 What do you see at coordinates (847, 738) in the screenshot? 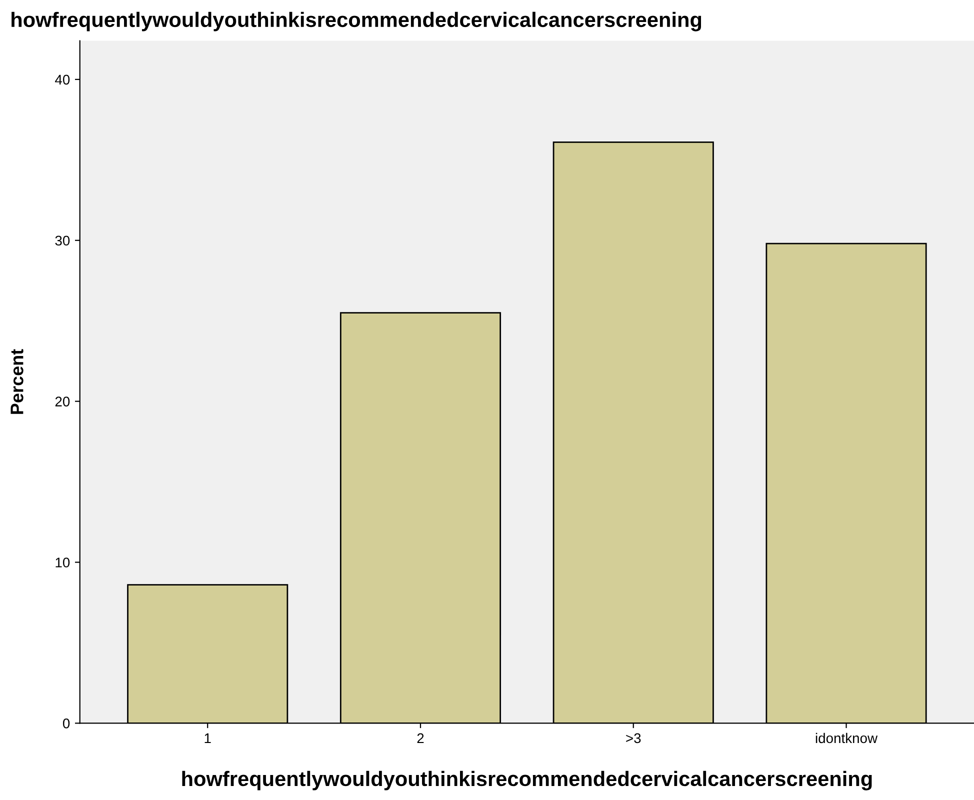
I see `x-tick-label: idontknow` at bounding box center [847, 738].